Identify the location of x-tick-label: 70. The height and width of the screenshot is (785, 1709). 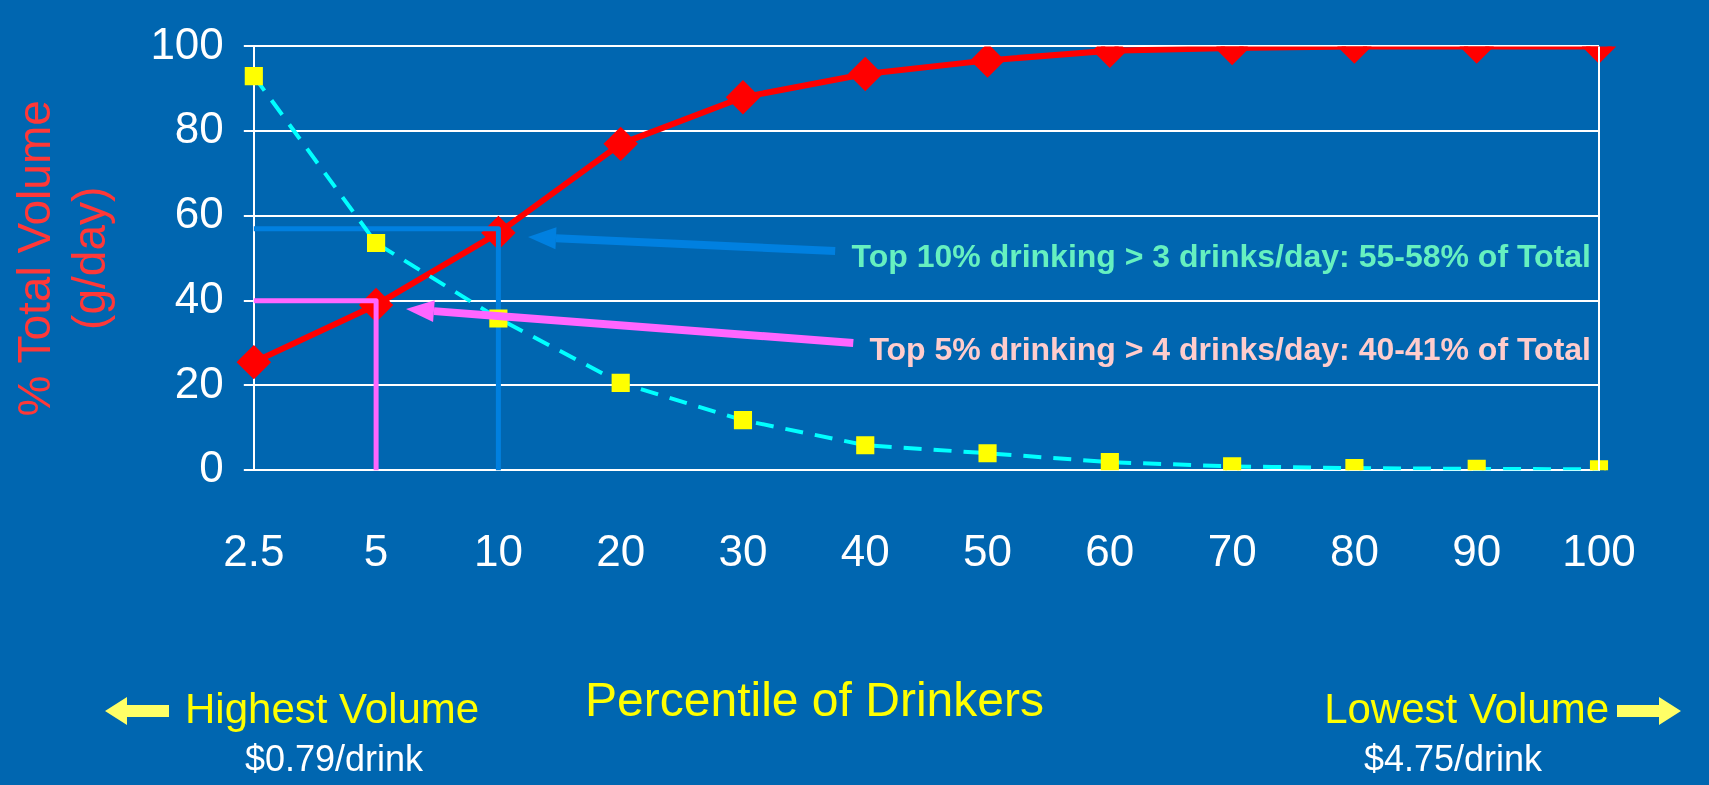
(1232, 550).